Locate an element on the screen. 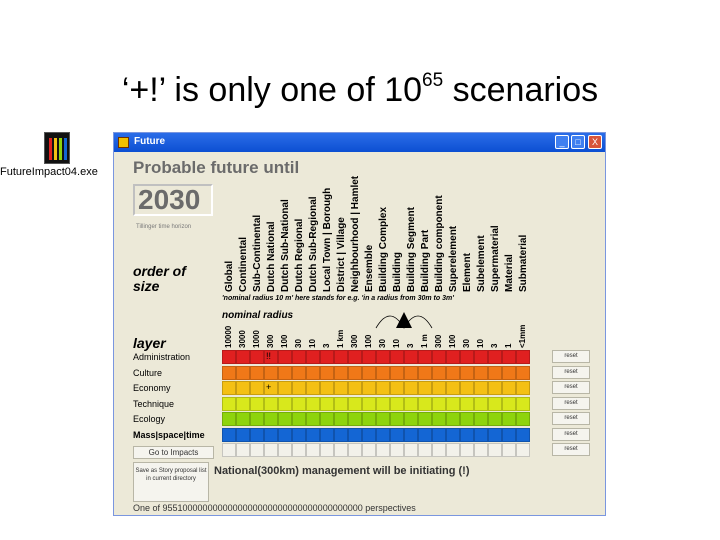 The width and height of the screenshot is (720, 540). minimize-button: _ is located at coordinates (562, 142).